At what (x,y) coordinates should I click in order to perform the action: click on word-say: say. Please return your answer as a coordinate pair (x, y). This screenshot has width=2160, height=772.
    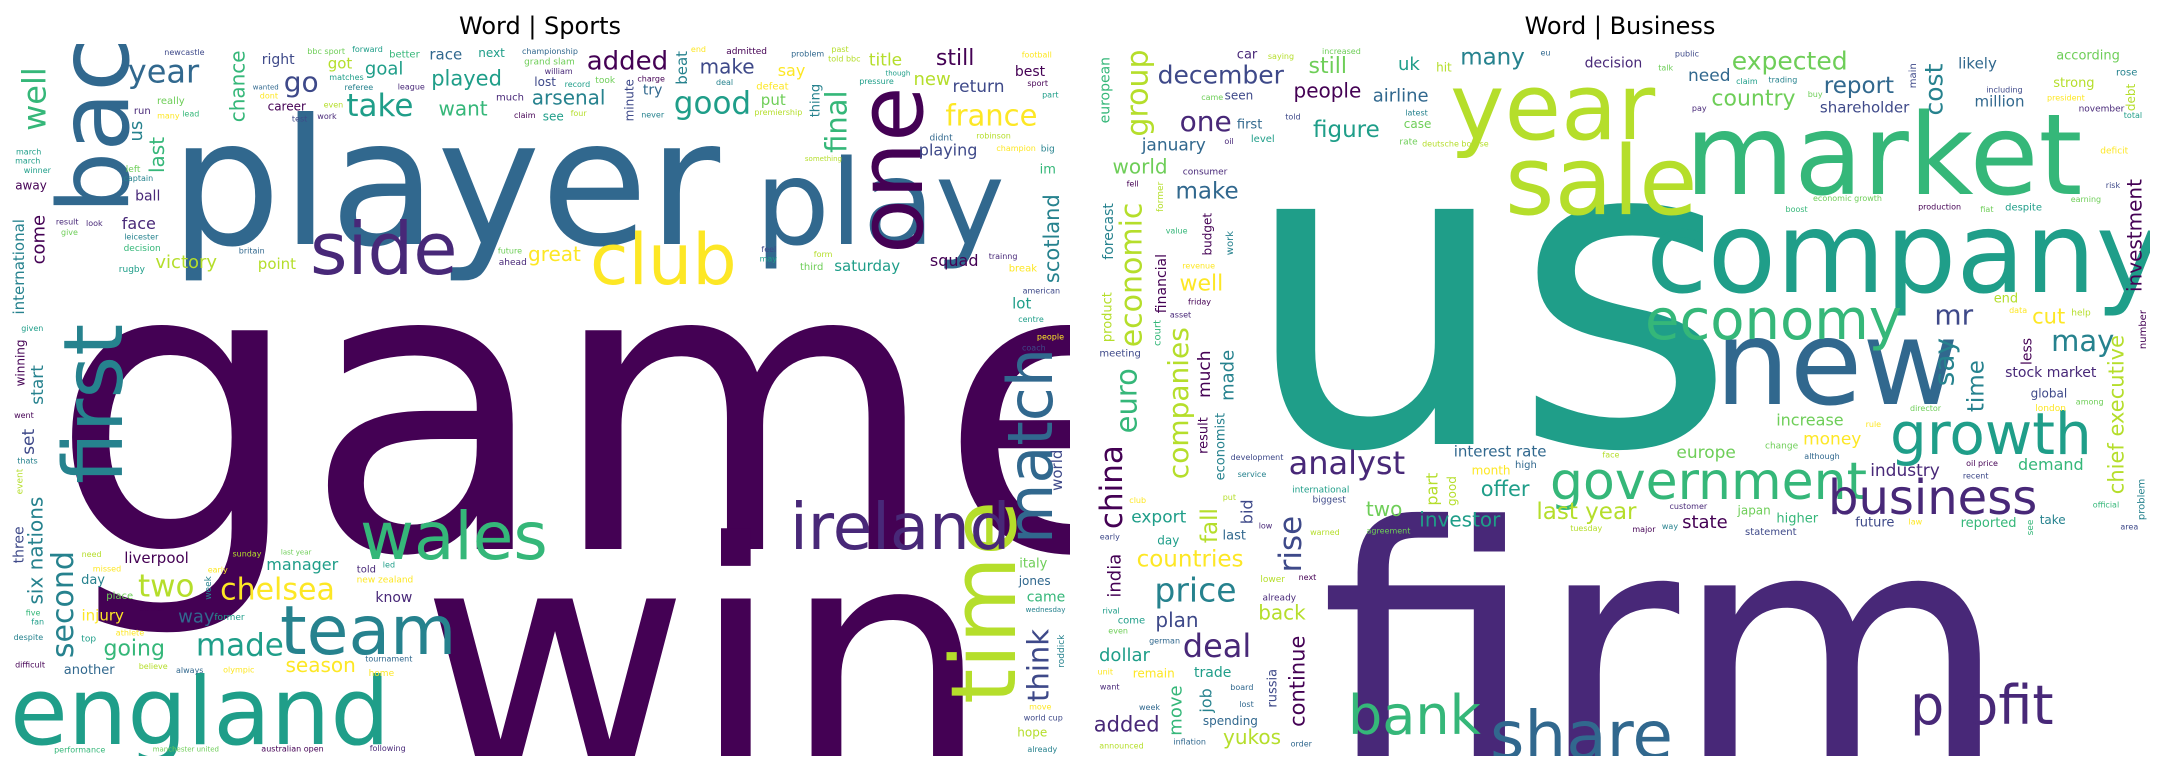
    Looking at the image, I should click on (792, 70).